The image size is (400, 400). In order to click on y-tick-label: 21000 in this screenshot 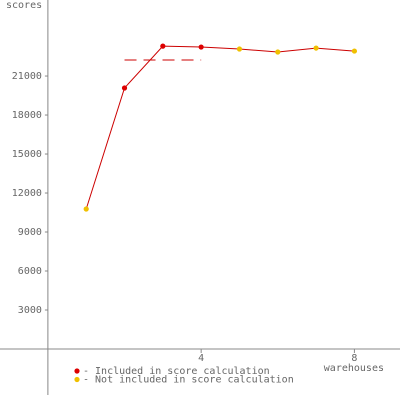, I will do `click(27, 76)`.